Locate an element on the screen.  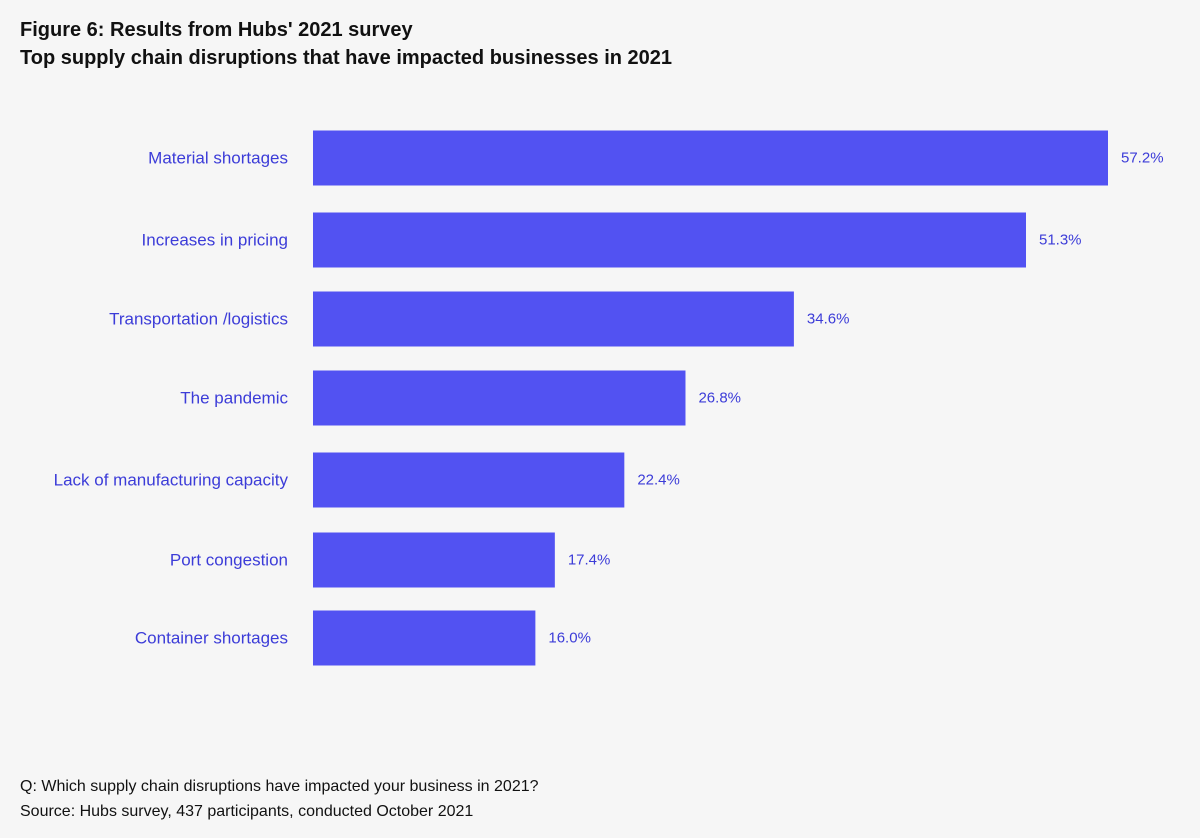
category-label: Port congestion is located at coordinates (229, 560).